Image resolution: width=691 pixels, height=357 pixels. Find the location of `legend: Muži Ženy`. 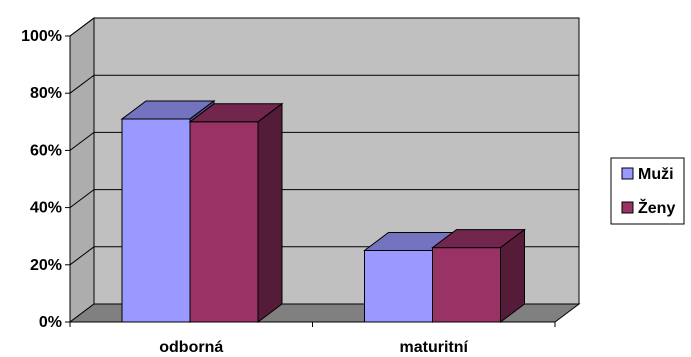

legend: Muži Ženy is located at coordinates (647, 191).